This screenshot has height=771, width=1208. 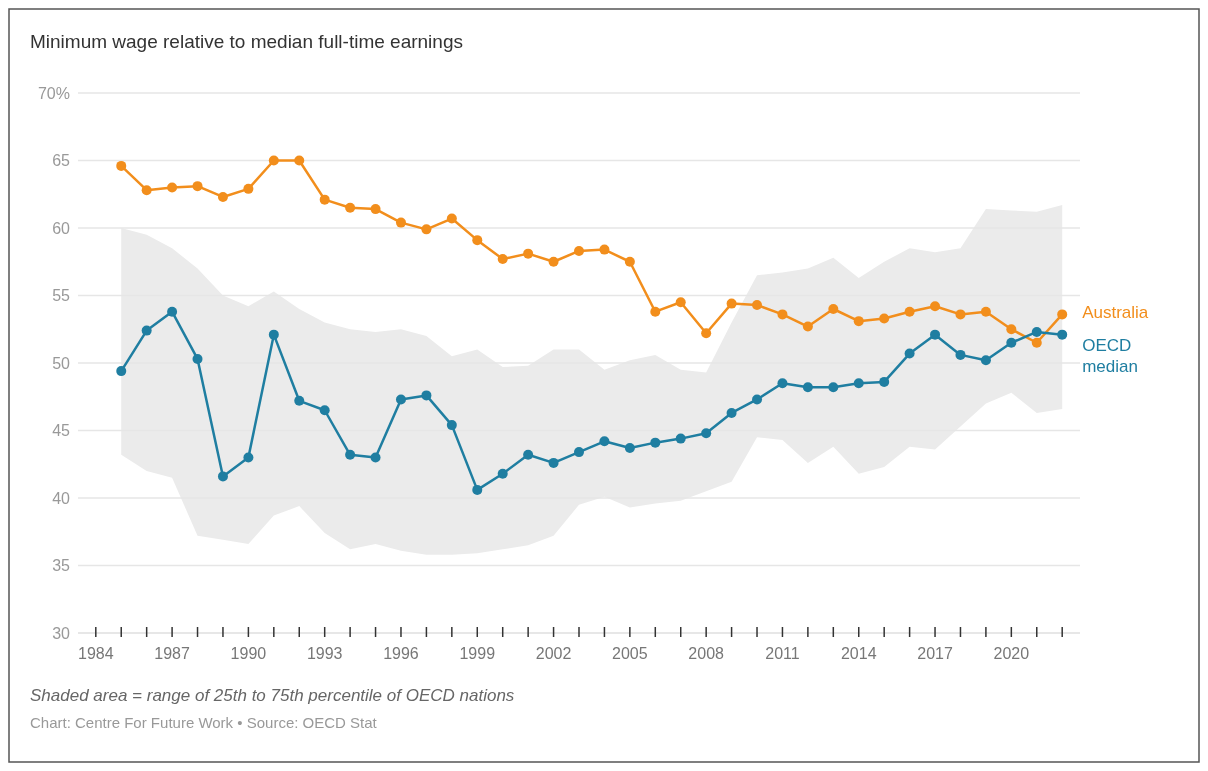 What do you see at coordinates (172, 653) in the screenshot?
I see `x-tick-label: 1987` at bounding box center [172, 653].